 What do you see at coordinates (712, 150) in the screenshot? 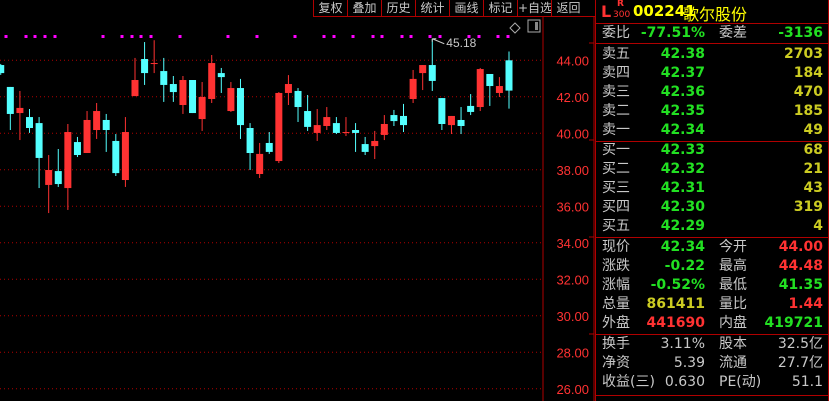
I see `bid-row: 买一 42.33 68` at bounding box center [712, 150].